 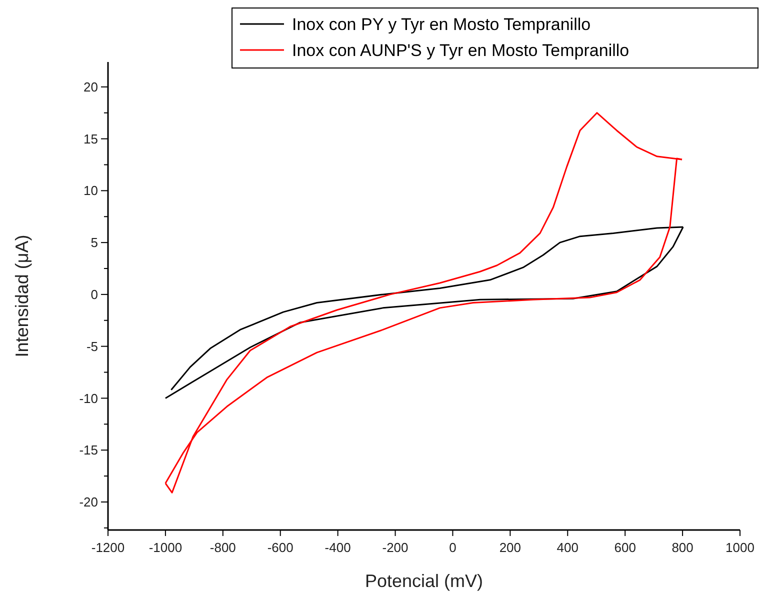 What do you see at coordinates (441, 24) in the screenshot?
I see `legend-label: Inox con PY y Tyr en Mosto Tempranillo` at bounding box center [441, 24].